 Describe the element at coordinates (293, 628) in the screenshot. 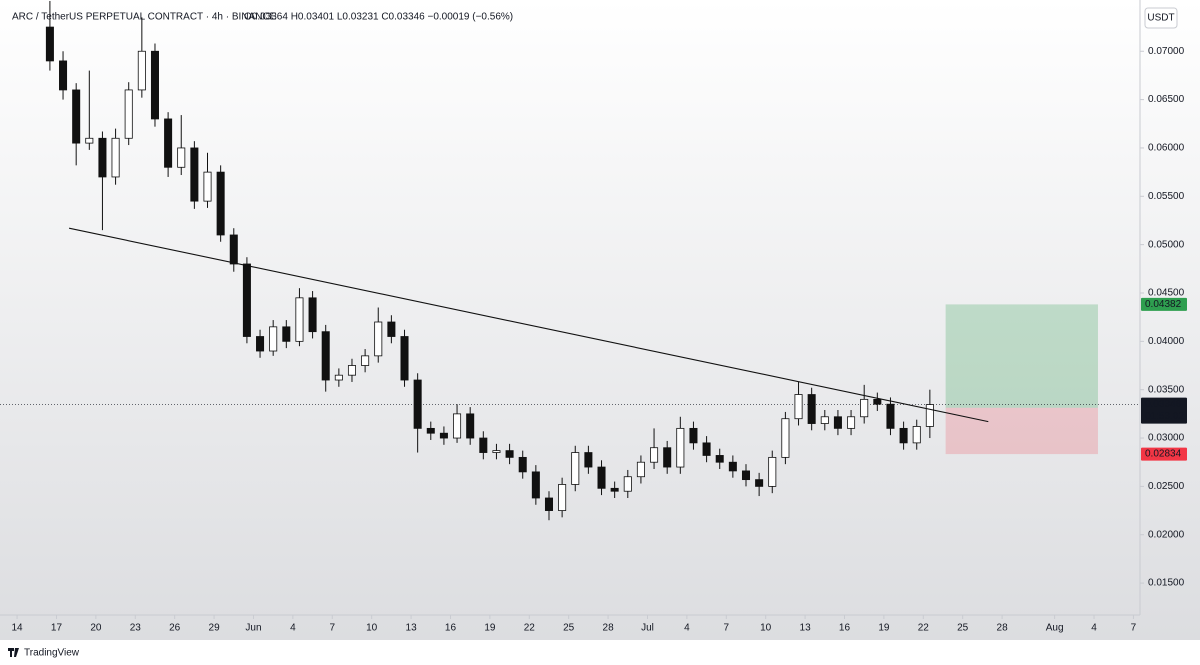

I see `x-tick-label: 4` at that location.